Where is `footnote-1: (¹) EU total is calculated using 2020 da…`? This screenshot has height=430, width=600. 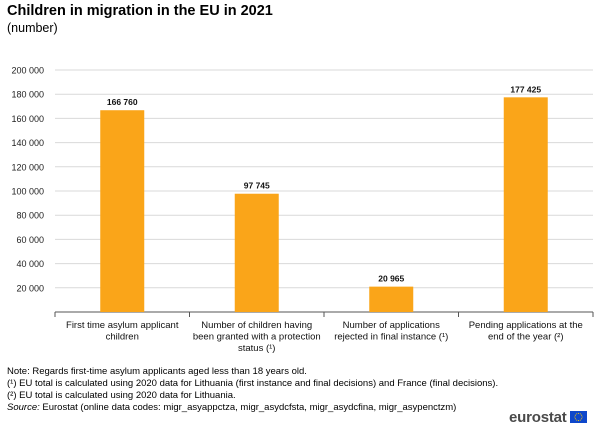 footnote-1: (¹) EU total is calculated using 2020 da… is located at coordinates (253, 383).